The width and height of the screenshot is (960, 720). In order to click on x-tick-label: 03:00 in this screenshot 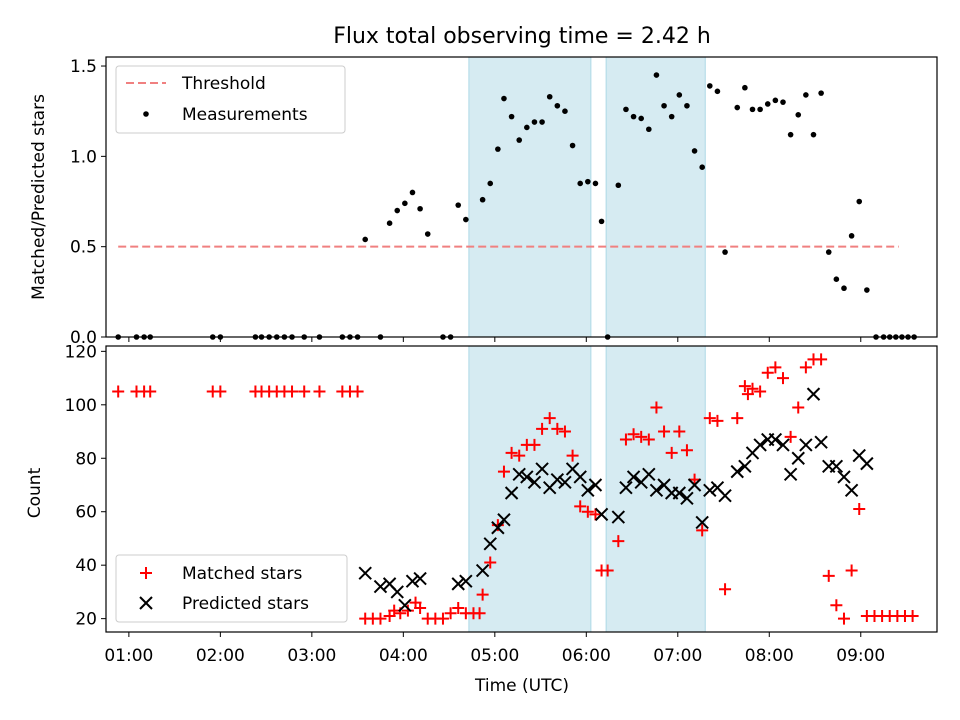, I will do `click(311, 656)`.